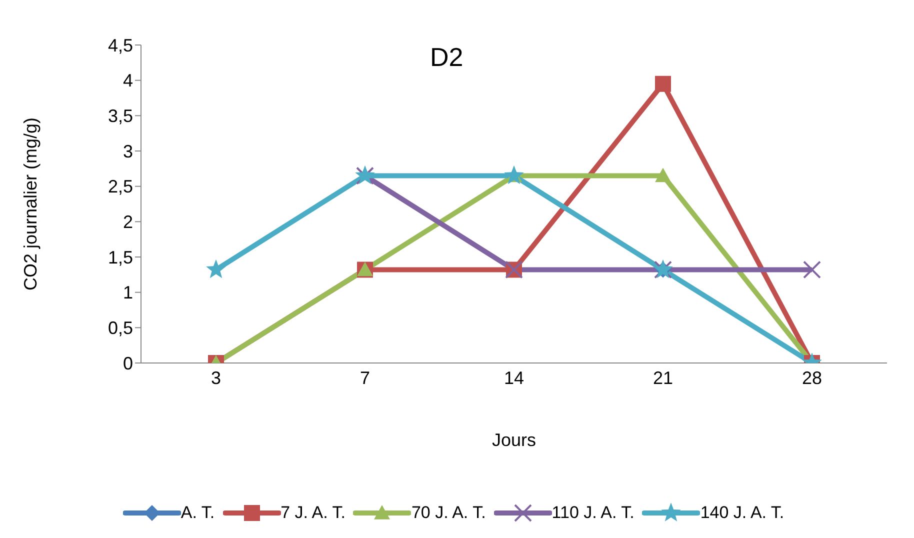  Describe the element at coordinates (120, 186) in the screenshot. I see `y-tick-label: 2,5` at that location.